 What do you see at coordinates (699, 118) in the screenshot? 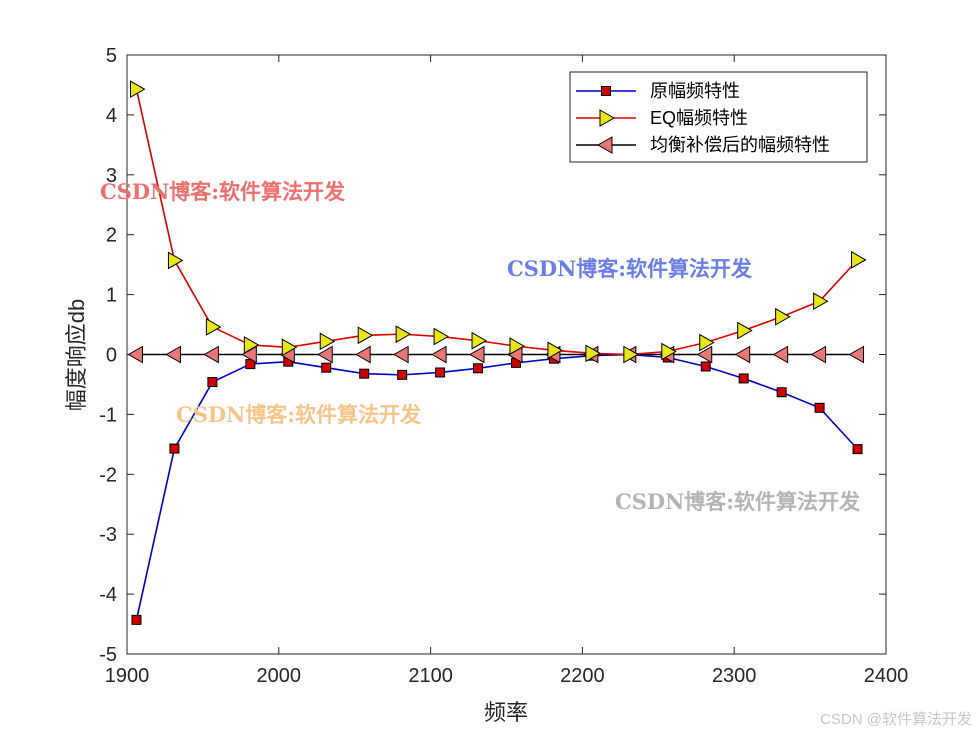
I see `legend-label: EQ幅频特性` at bounding box center [699, 118].